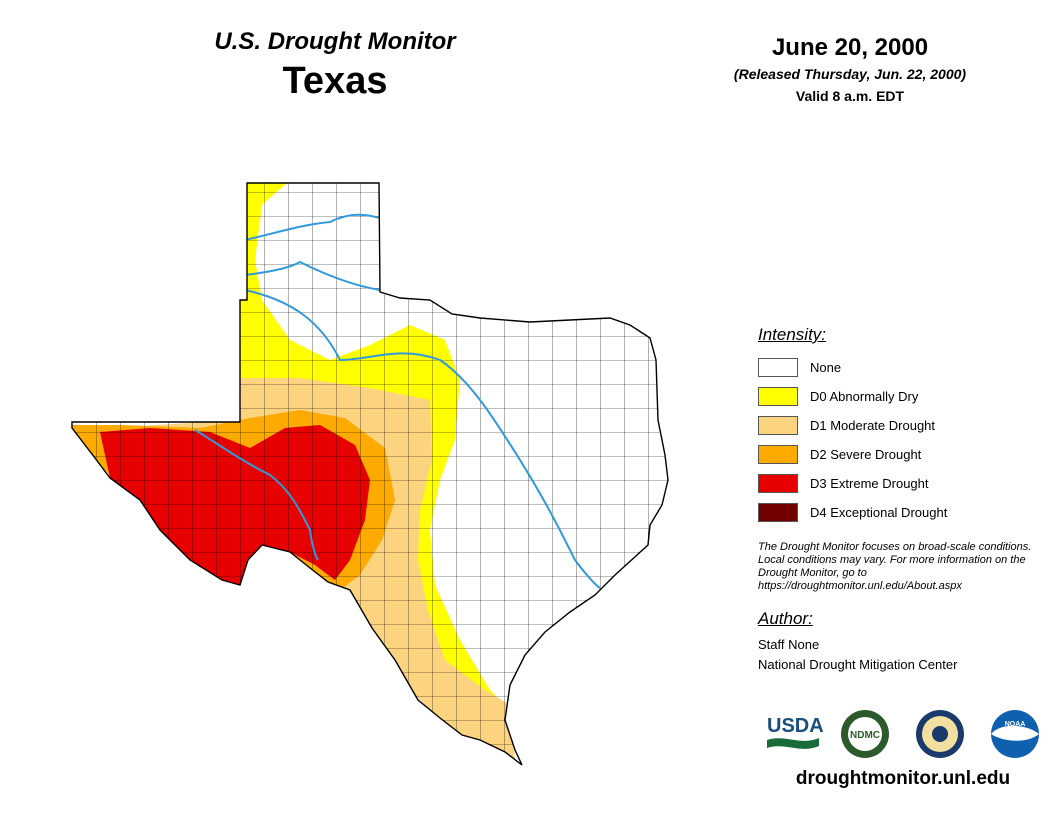 This screenshot has height=816, width=1056. I want to click on commerce-seal, so click(940, 734).